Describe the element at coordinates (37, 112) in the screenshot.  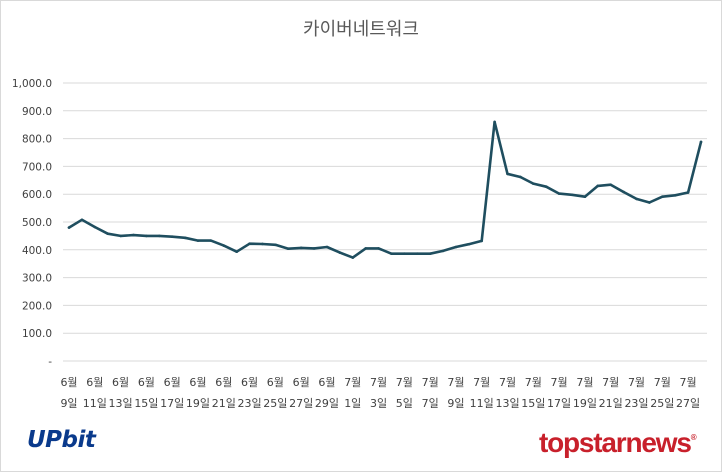
I see `y-tick-label: 900.0` at that location.